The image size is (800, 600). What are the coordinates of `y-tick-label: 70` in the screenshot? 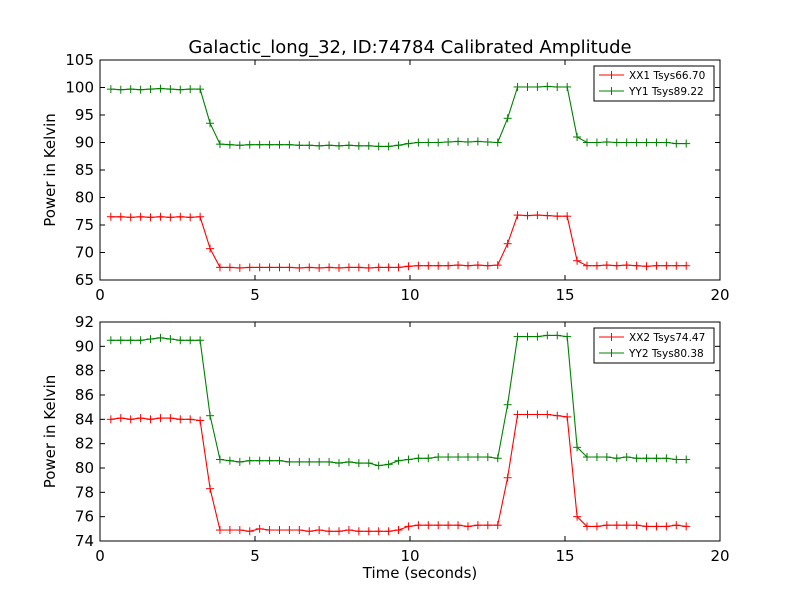 It's located at (84, 253).